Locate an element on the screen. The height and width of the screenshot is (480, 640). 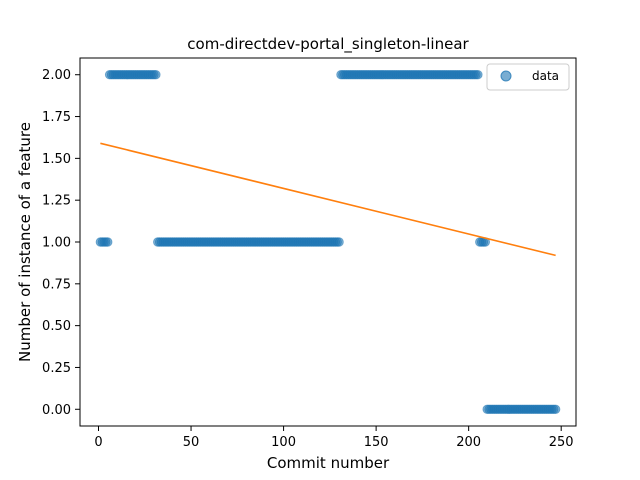
x-tick-label: 250 is located at coordinates (561, 442).